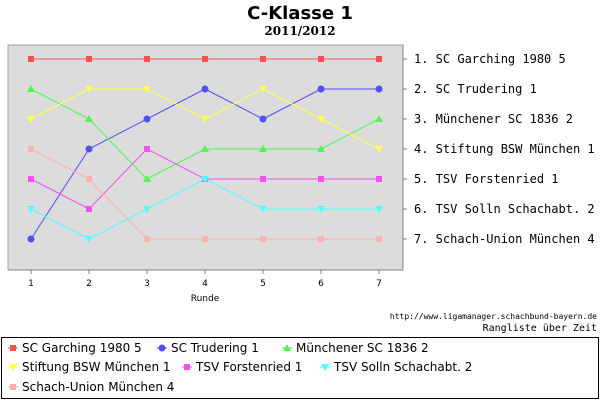 The width and height of the screenshot is (600, 400). I want to click on legend-label: TSV Forstenried 1, so click(248, 367).